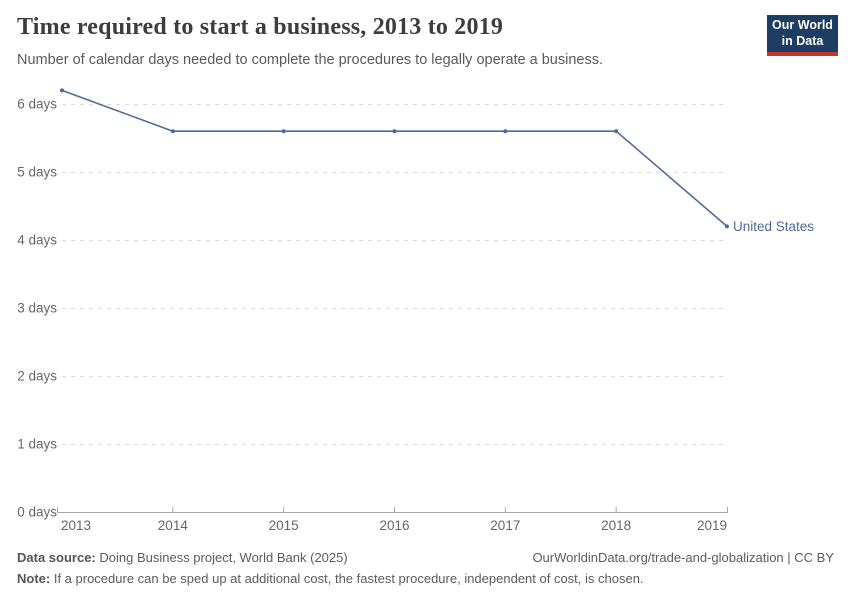 The image size is (850, 600). What do you see at coordinates (56, 557) in the screenshot?
I see `data-source-label: Data source:` at bounding box center [56, 557].